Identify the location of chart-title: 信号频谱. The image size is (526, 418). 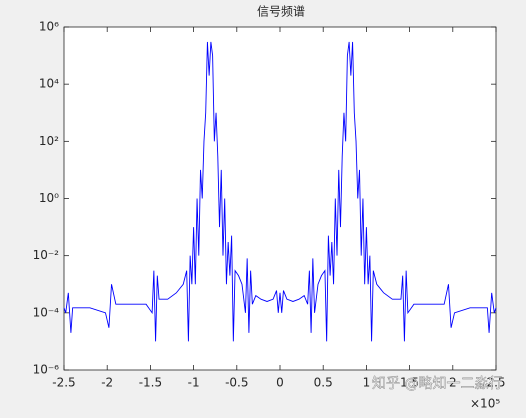
(281, 12).